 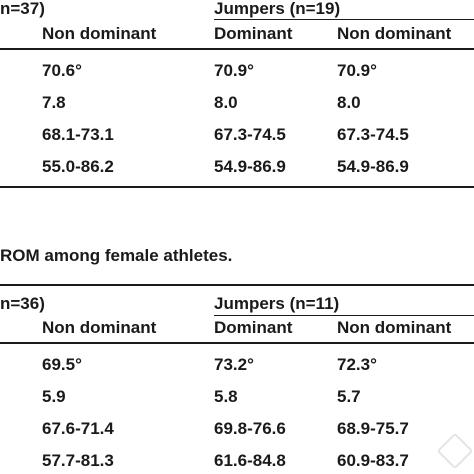 I want to click on table2-right-group-header: Jumpers (n=11), so click(x=277, y=303).